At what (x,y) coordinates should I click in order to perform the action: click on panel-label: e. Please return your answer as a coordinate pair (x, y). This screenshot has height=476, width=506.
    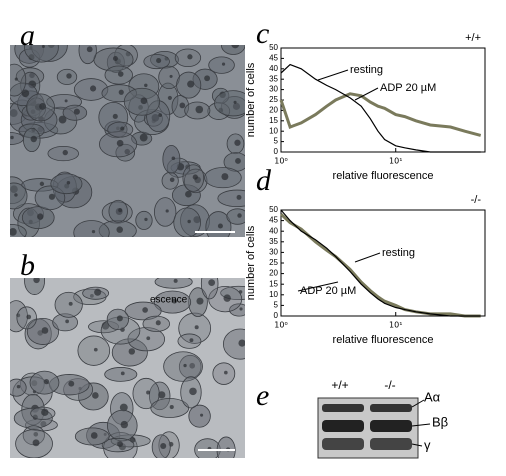
    Looking at the image, I should click on (262, 395).